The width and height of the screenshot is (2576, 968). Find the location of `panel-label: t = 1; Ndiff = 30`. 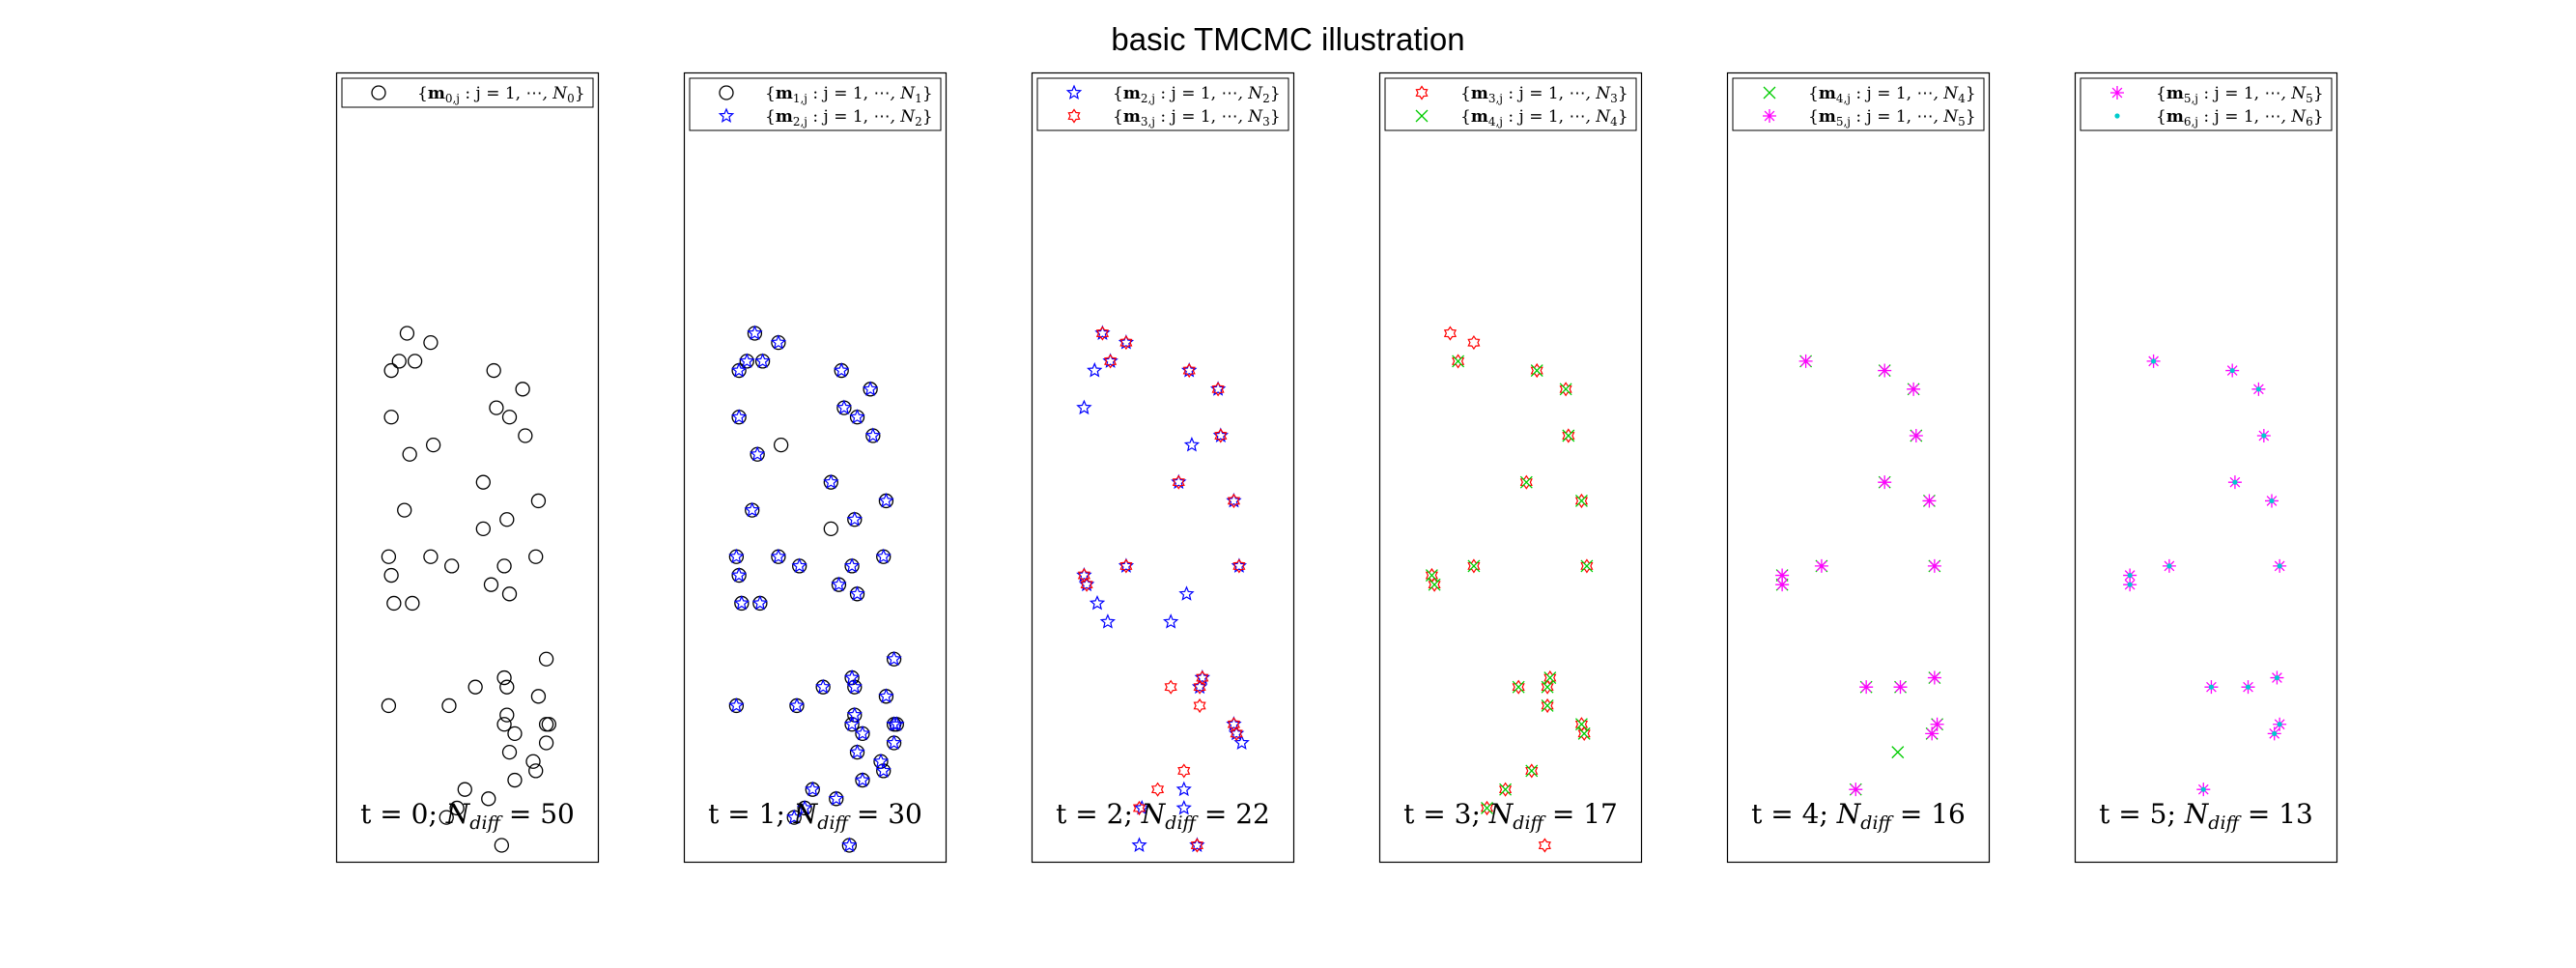

panel-label: t = 1; Ndiff = 30 is located at coordinates (815, 816).